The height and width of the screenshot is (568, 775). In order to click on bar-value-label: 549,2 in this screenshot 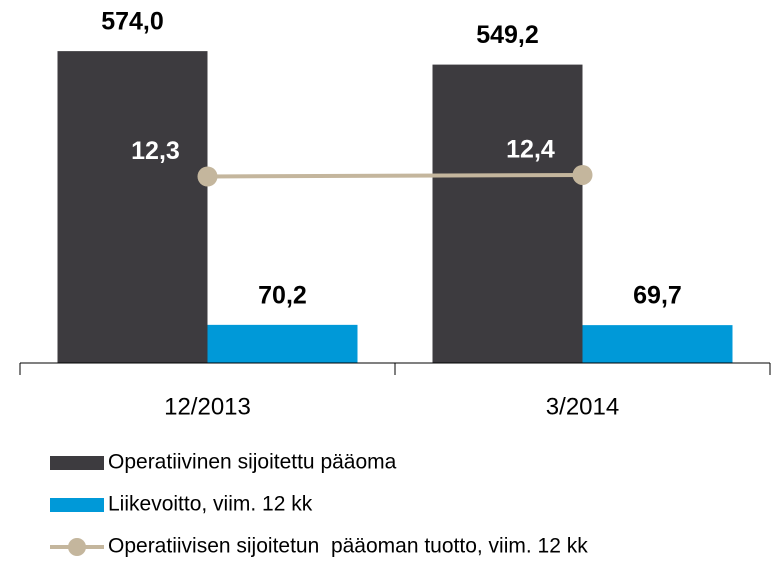, I will do `click(507, 35)`.